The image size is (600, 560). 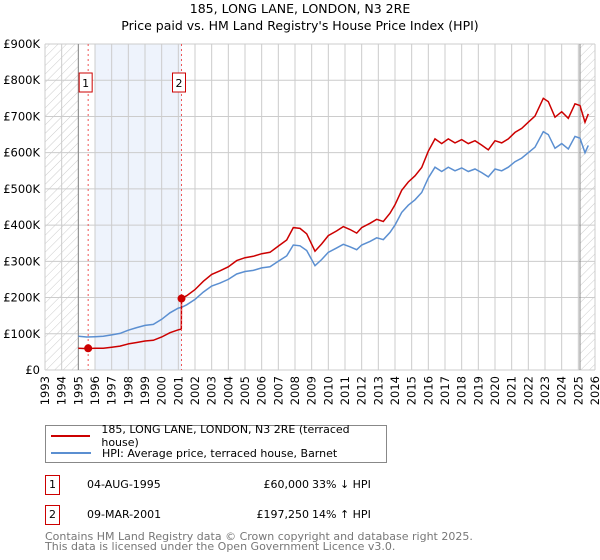 I want to click on y-tick-label: £900K, so click(x=21, y=44).